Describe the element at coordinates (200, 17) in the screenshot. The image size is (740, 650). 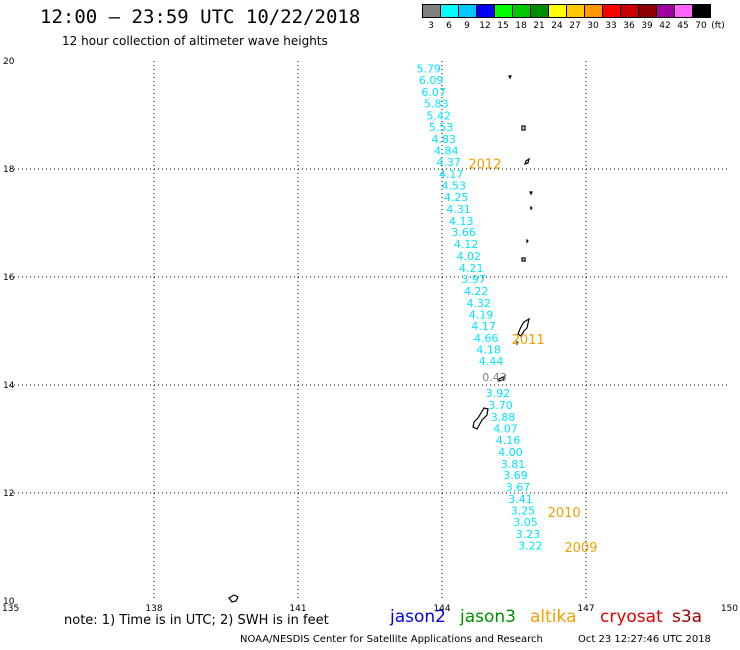
I see `page-title: 12:00 – 23:59 UTC 10/22/2018` at that location.